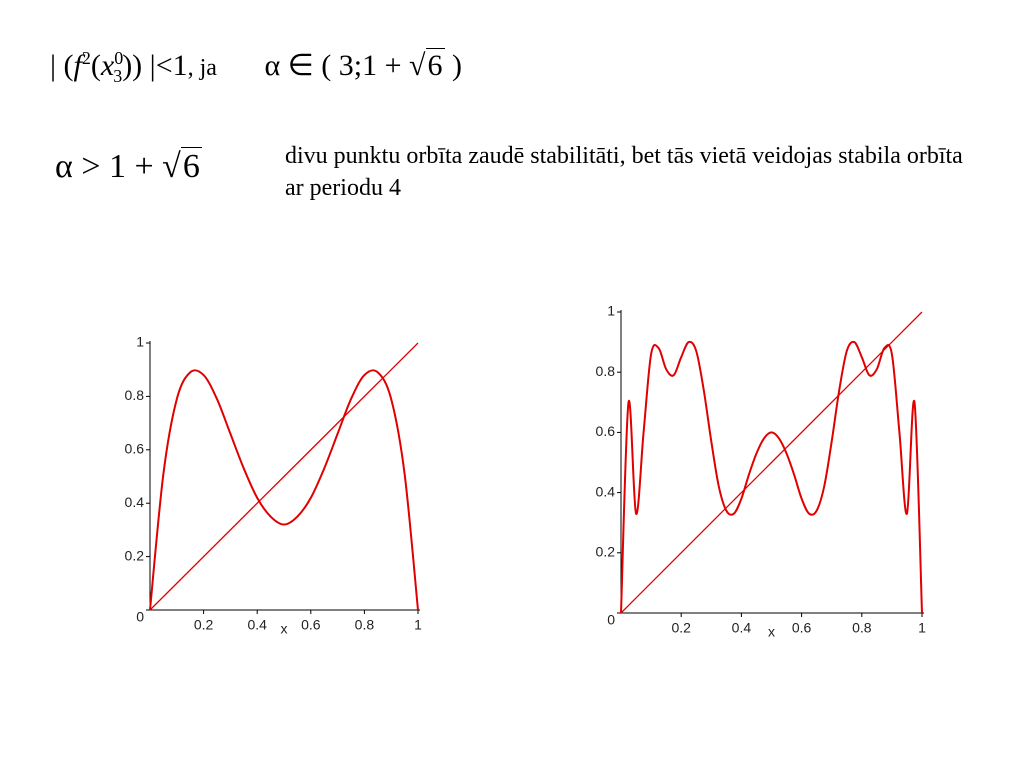 The width and height of the screenshot is (1024, 768). What do you see at coordinates (86, 58) in the screenshot?
I see `exponent: 2` at bounding box center [86, 58].